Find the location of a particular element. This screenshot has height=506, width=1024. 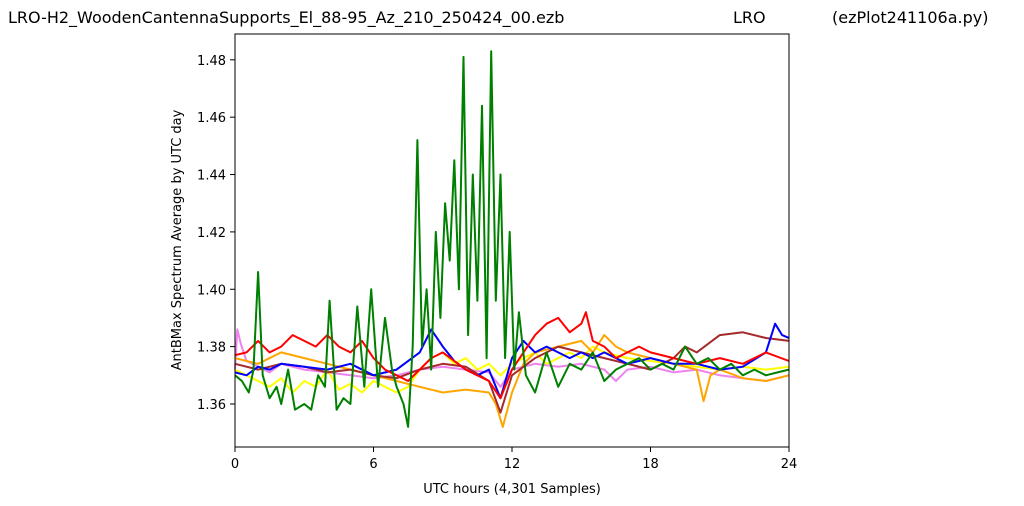

y-tick-label: 1.36 is located at coordinates (211, 405).